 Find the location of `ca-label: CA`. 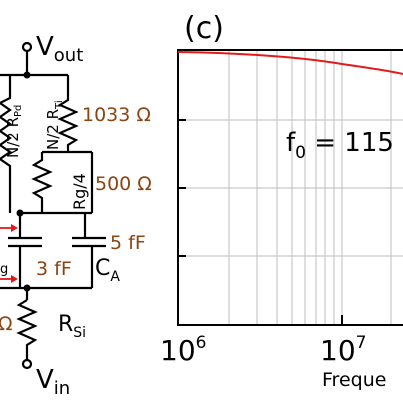

ca-label: CA is located at coordinates (107, 270).